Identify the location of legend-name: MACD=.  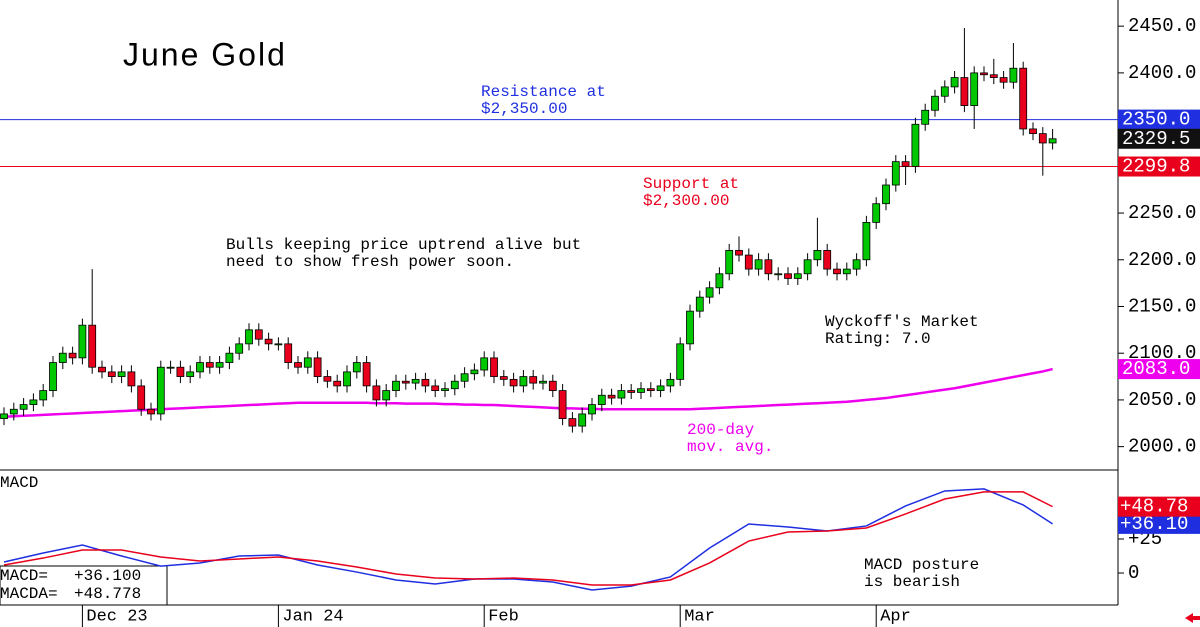
(24, 576).